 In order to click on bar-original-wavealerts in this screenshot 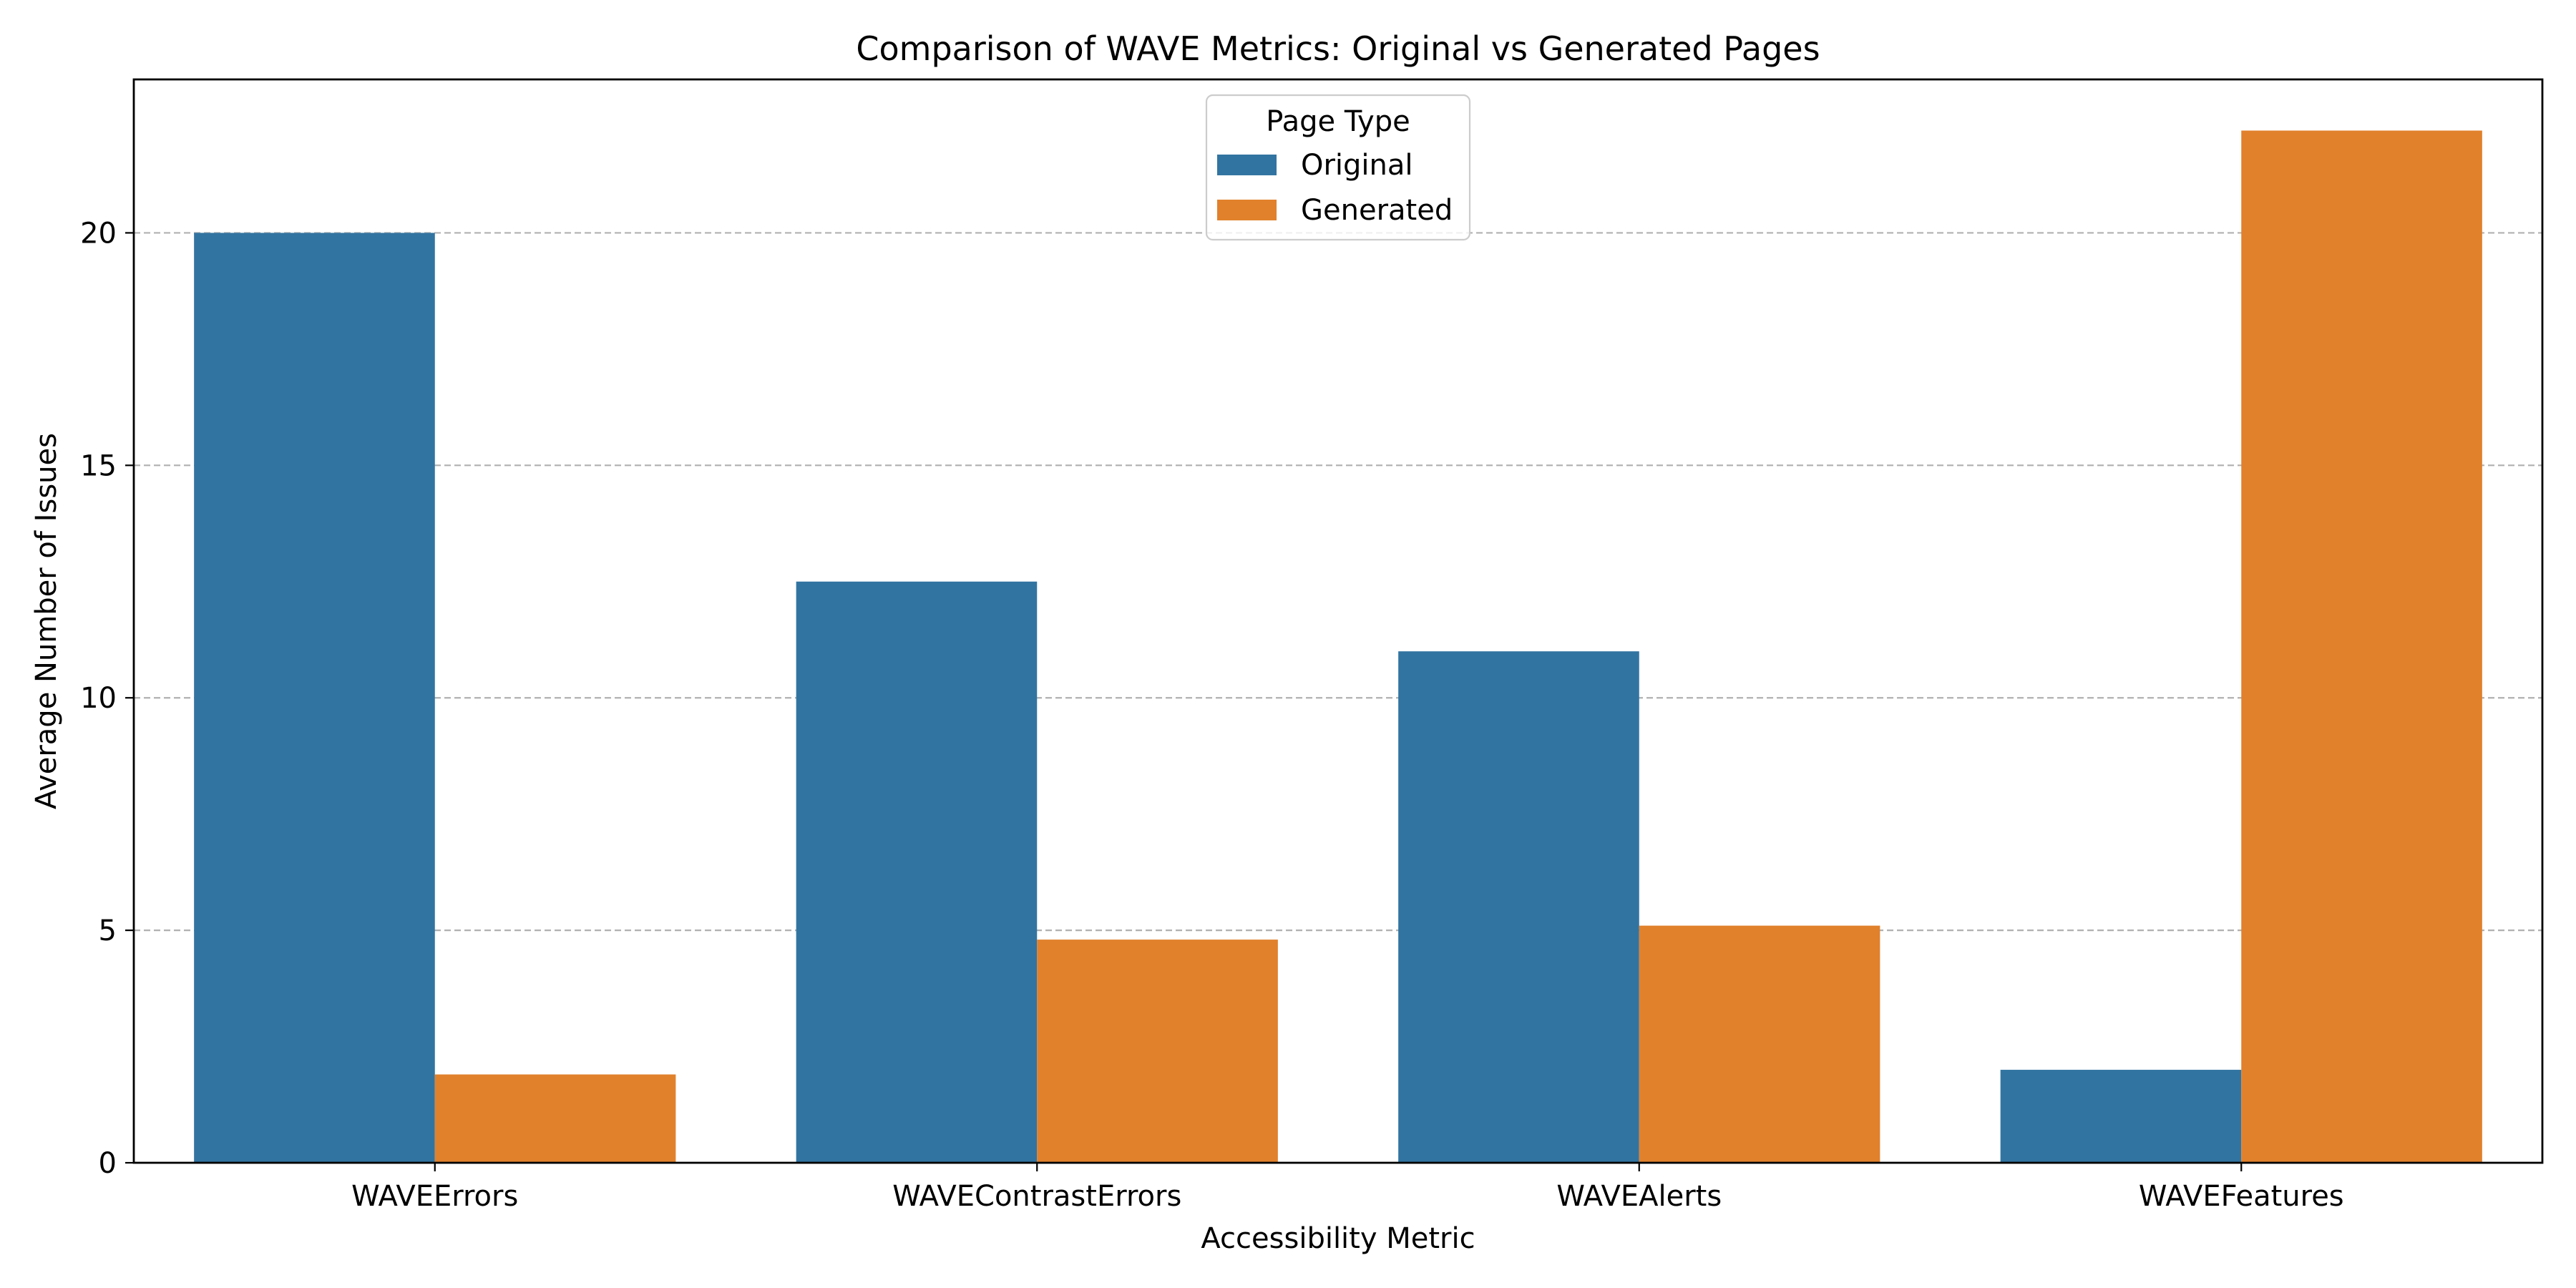, I will do `click(1518, 907)`.